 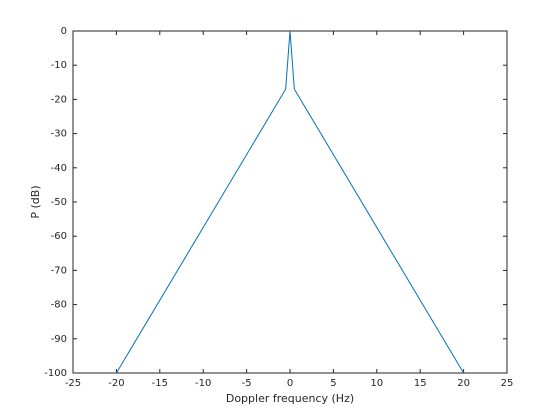 What do you see at coordinates (290, 383) in the screenshot?
I see `x-tick-label: 0` at bounding box center [290, 383].